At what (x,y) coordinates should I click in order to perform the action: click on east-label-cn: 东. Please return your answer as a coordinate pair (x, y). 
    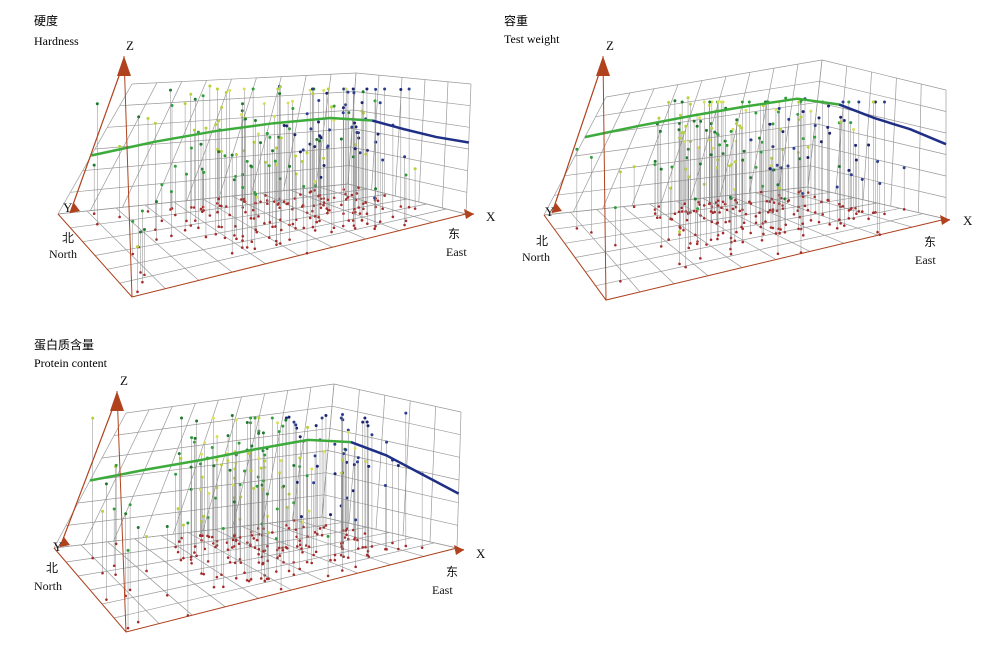
    Looking at the image, I should click on (930, 242).